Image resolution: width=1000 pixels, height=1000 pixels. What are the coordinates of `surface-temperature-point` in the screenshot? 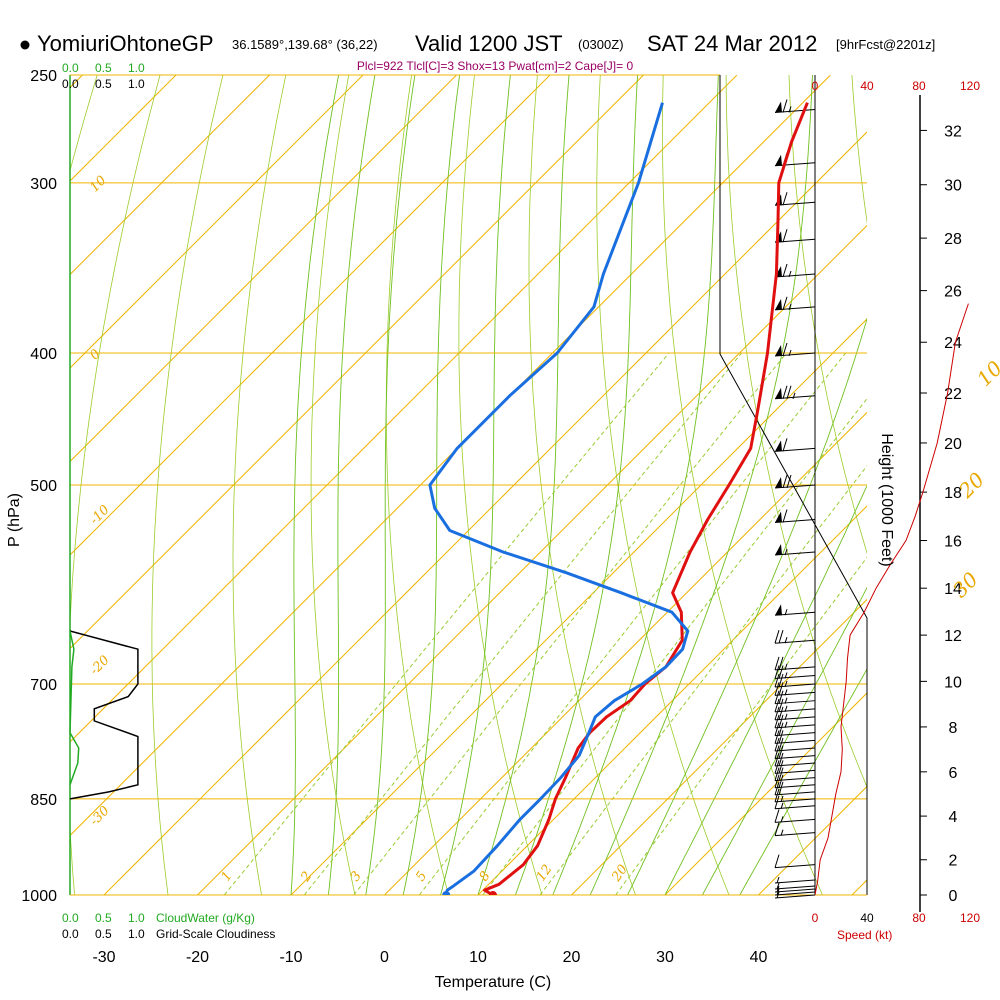 It's located at (492, 893).